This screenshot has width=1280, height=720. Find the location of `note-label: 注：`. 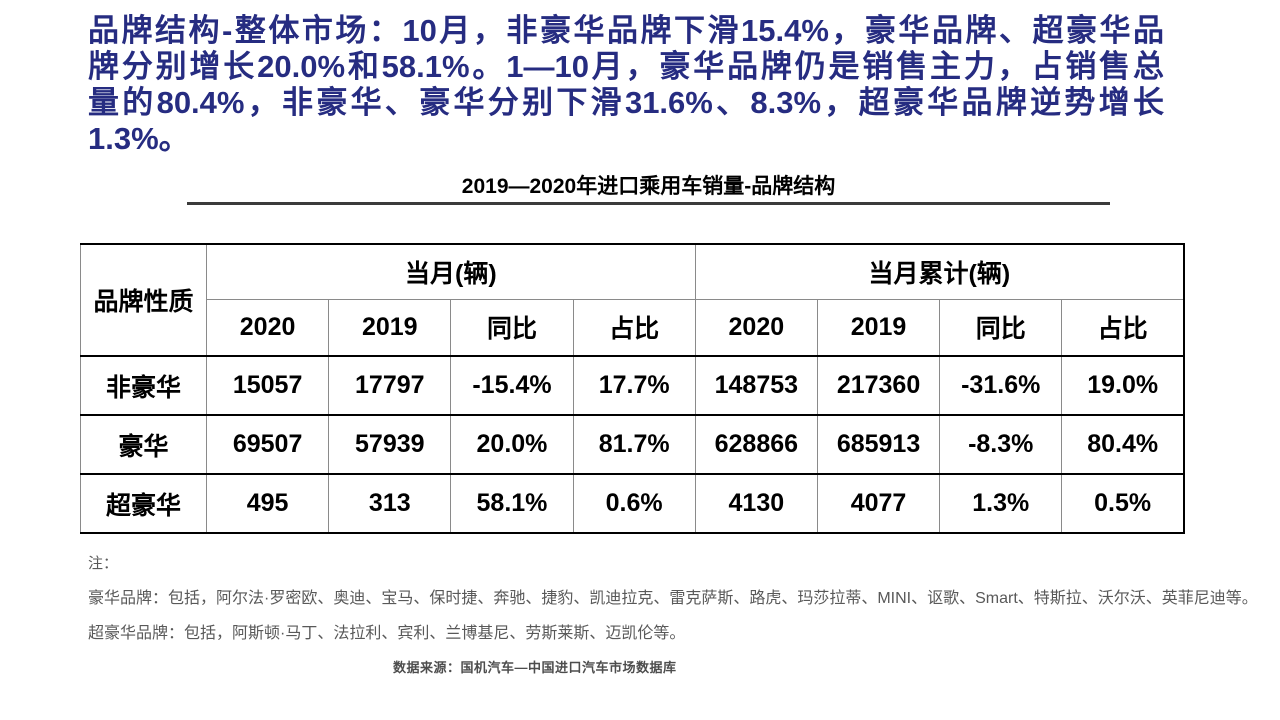

note-label: 注： is located at coordinates (103, 563).